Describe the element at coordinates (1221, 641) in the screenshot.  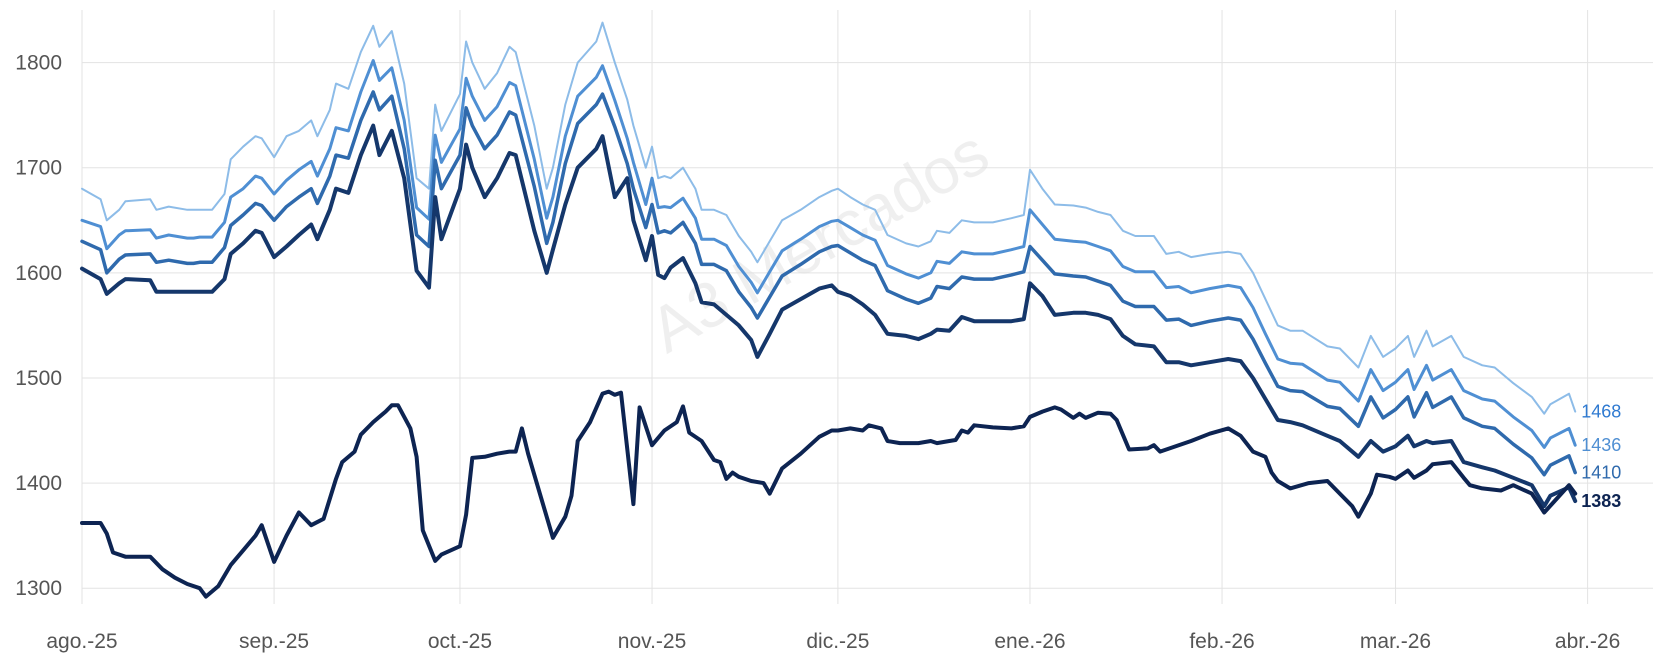
I see `x-tick-label: feb.-26` at that location.